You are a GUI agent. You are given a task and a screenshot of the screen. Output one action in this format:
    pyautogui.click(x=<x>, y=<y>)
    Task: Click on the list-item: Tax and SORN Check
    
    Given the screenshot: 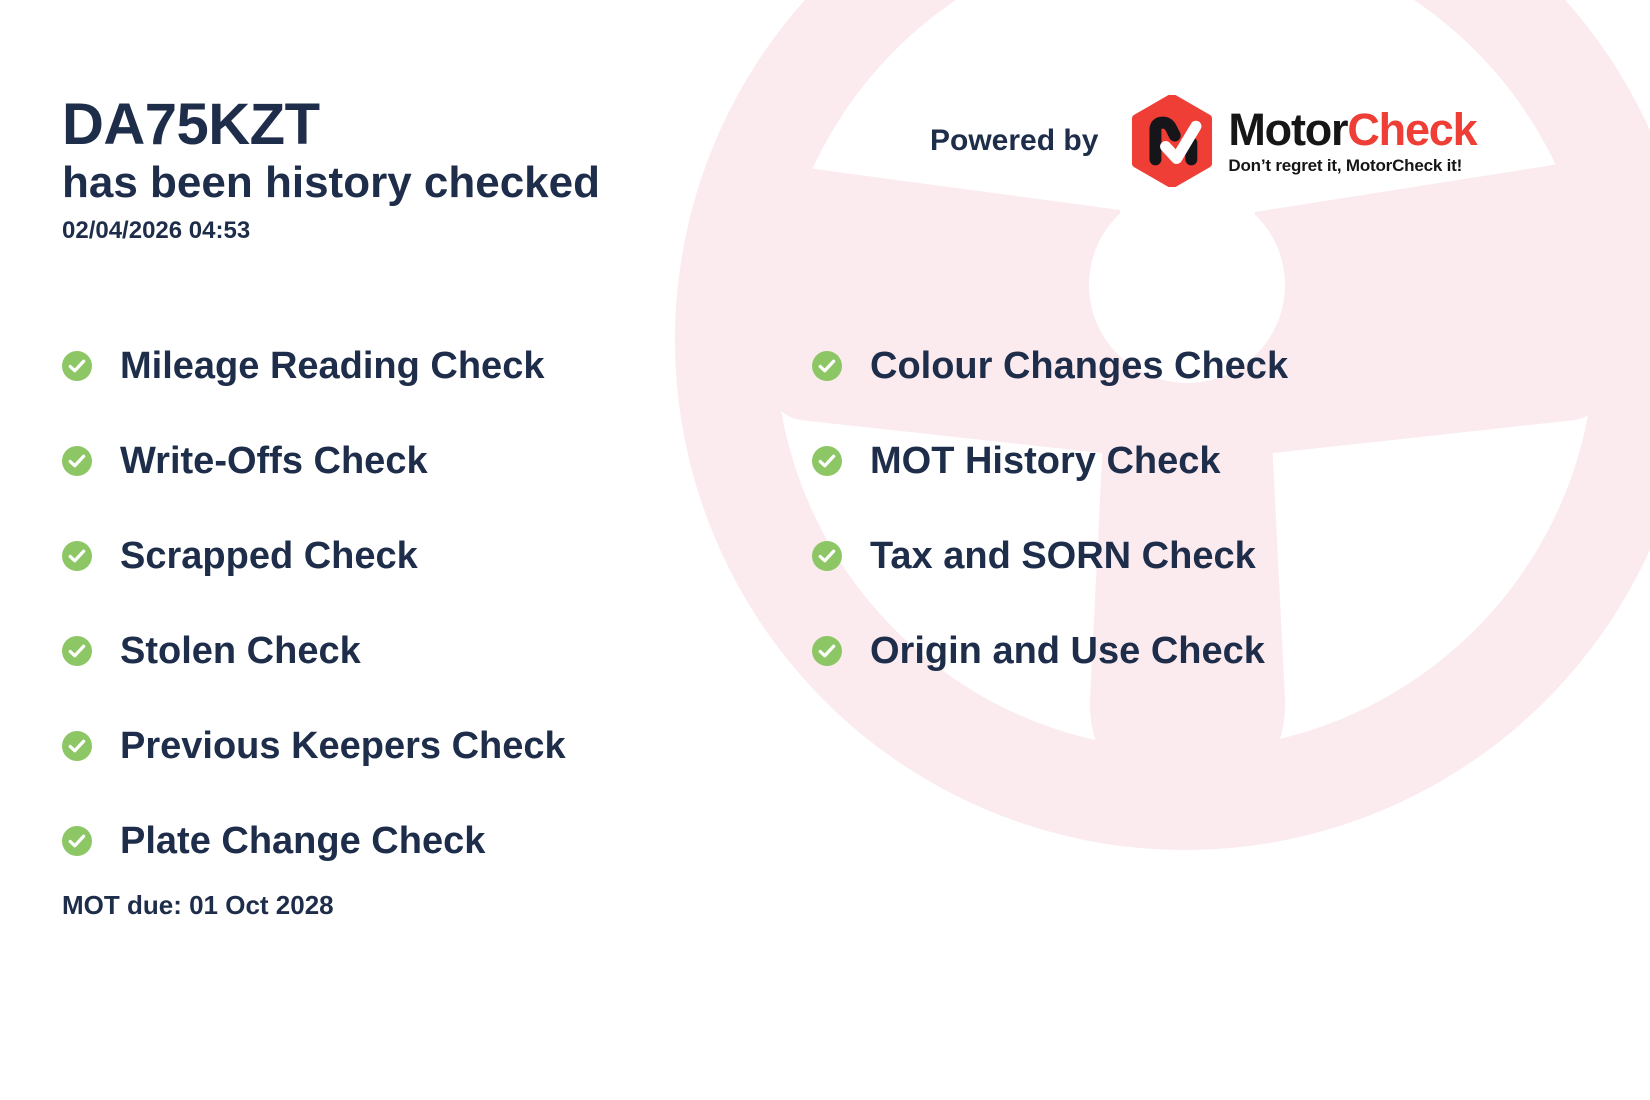 What is the action you would take?
    pyautogui.click(x=1050, y=555)
    